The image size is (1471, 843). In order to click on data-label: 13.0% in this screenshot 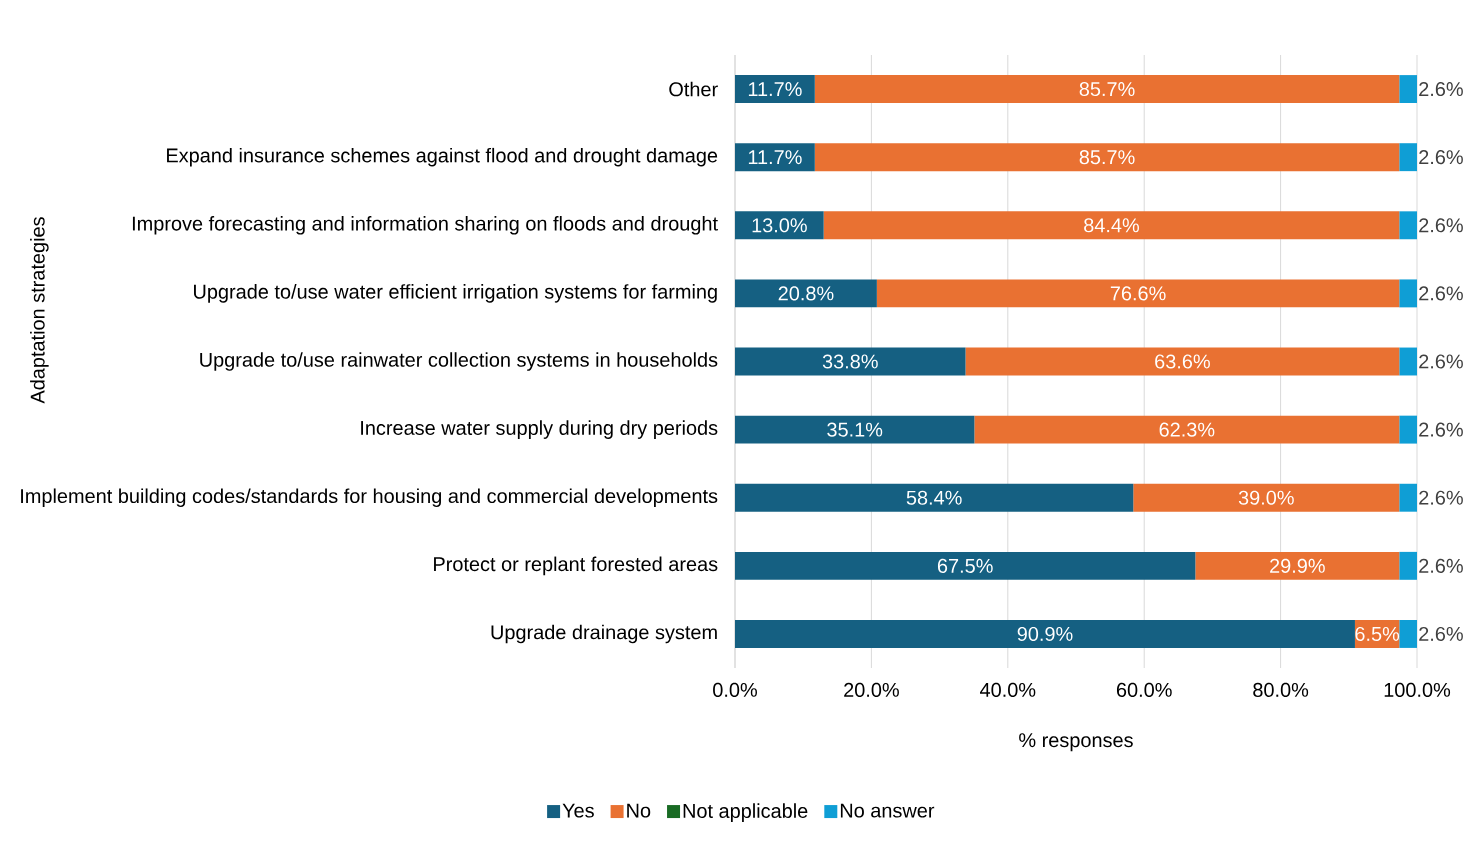, I will do `click(779, 225)`.